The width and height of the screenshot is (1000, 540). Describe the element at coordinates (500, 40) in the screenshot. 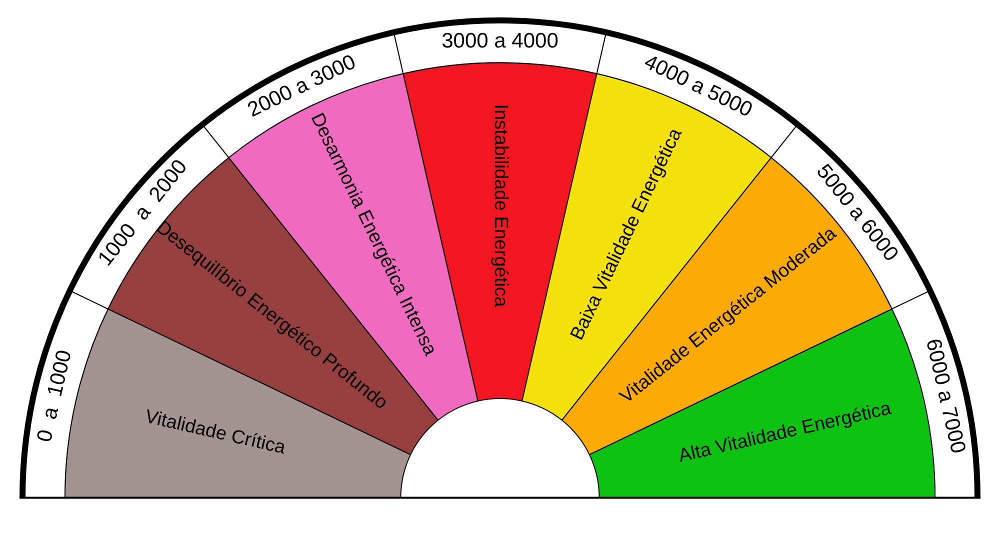

I see `text: 3000 a 4000` at that location.